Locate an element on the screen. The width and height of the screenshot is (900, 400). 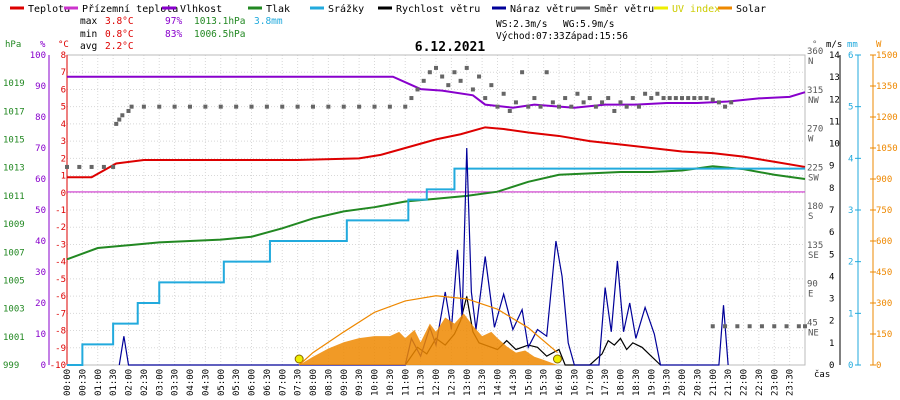
direction-compass-label: E is located at coordinates (810, 295).